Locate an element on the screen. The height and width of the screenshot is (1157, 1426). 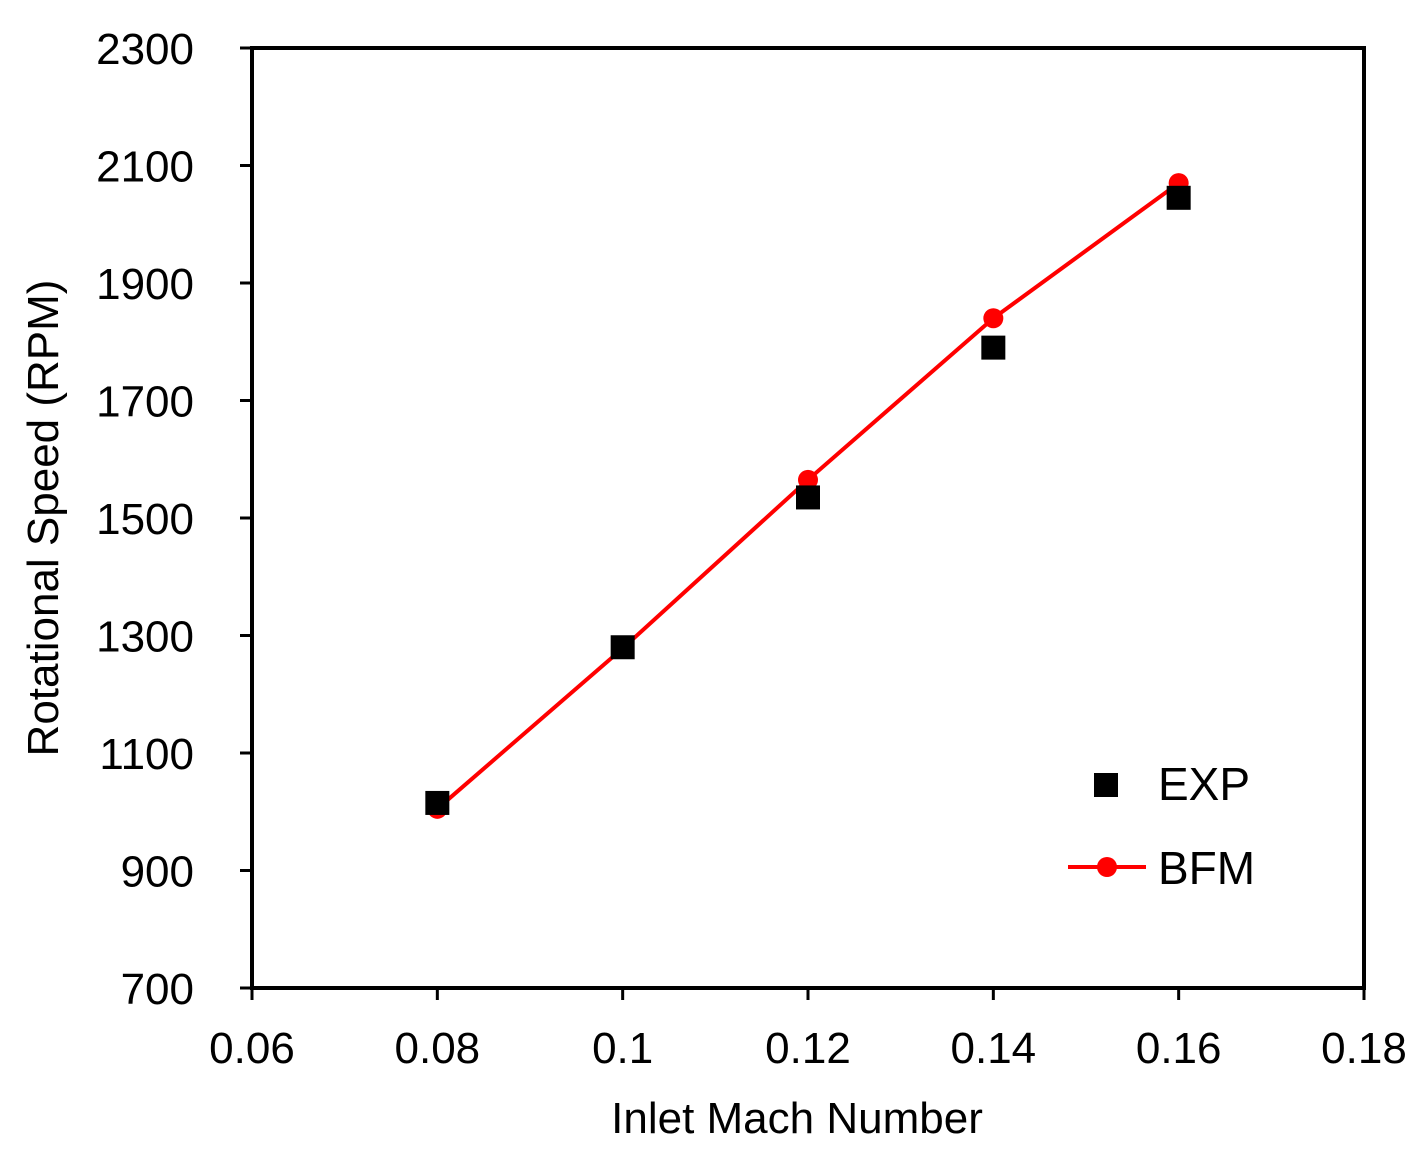
x-tick-label: 0.12 is located at coordinates (808, 1048).